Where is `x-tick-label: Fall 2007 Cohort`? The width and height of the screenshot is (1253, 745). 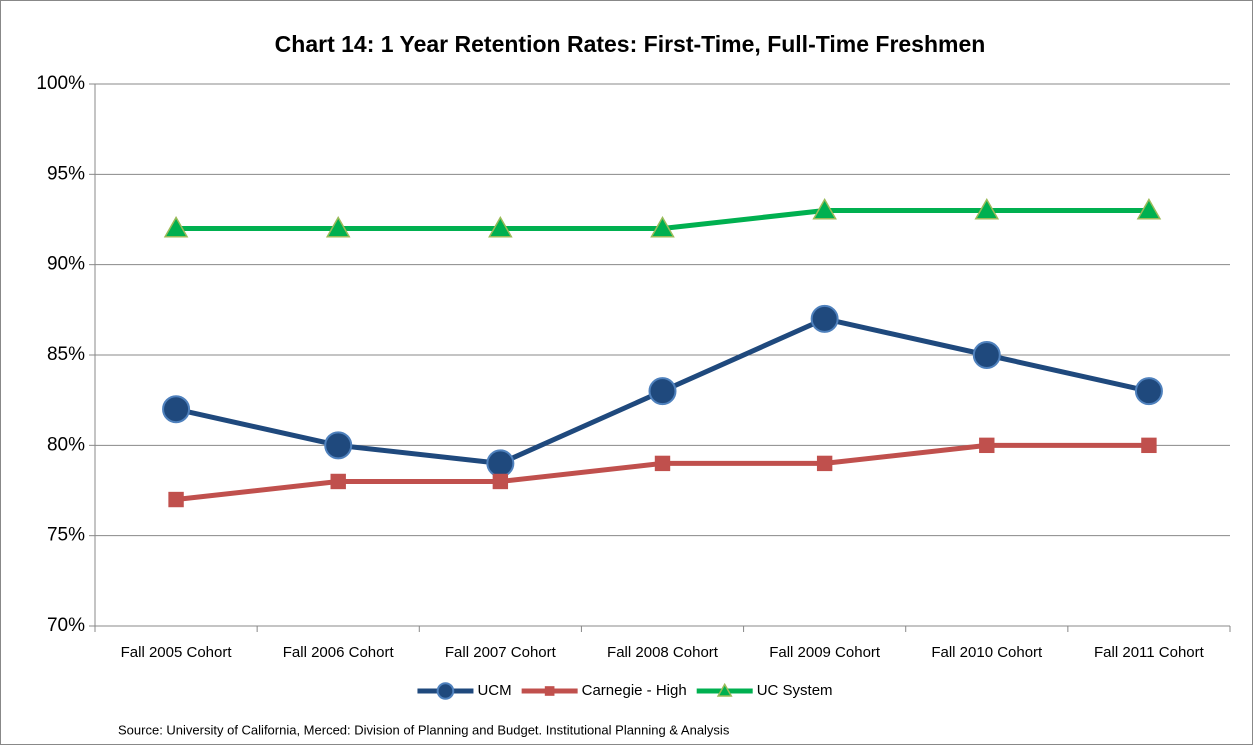 x-tick-label: Fall 2007 Cohort is located at coordinates (501, 652).